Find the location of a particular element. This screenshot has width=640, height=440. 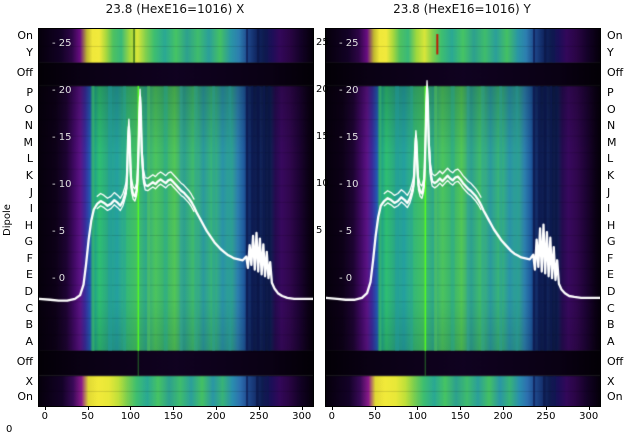

row-label-right-i: I is located at coordinates (609, 209).